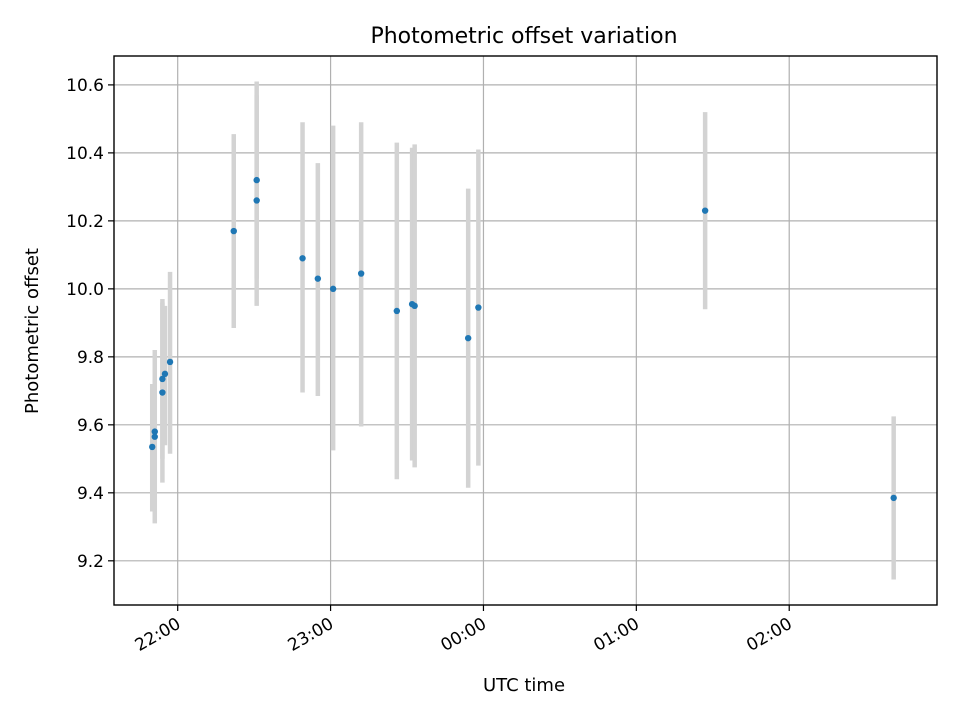 The height and width of the screenshot is (720, 960). Describe the element at coordinates (769, 635) in the screenshot. I see `x-tick-label: 02:00` at that location.